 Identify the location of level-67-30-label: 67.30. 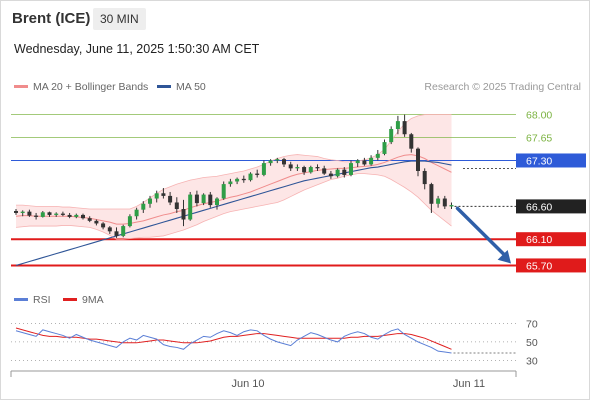
(539, 161).